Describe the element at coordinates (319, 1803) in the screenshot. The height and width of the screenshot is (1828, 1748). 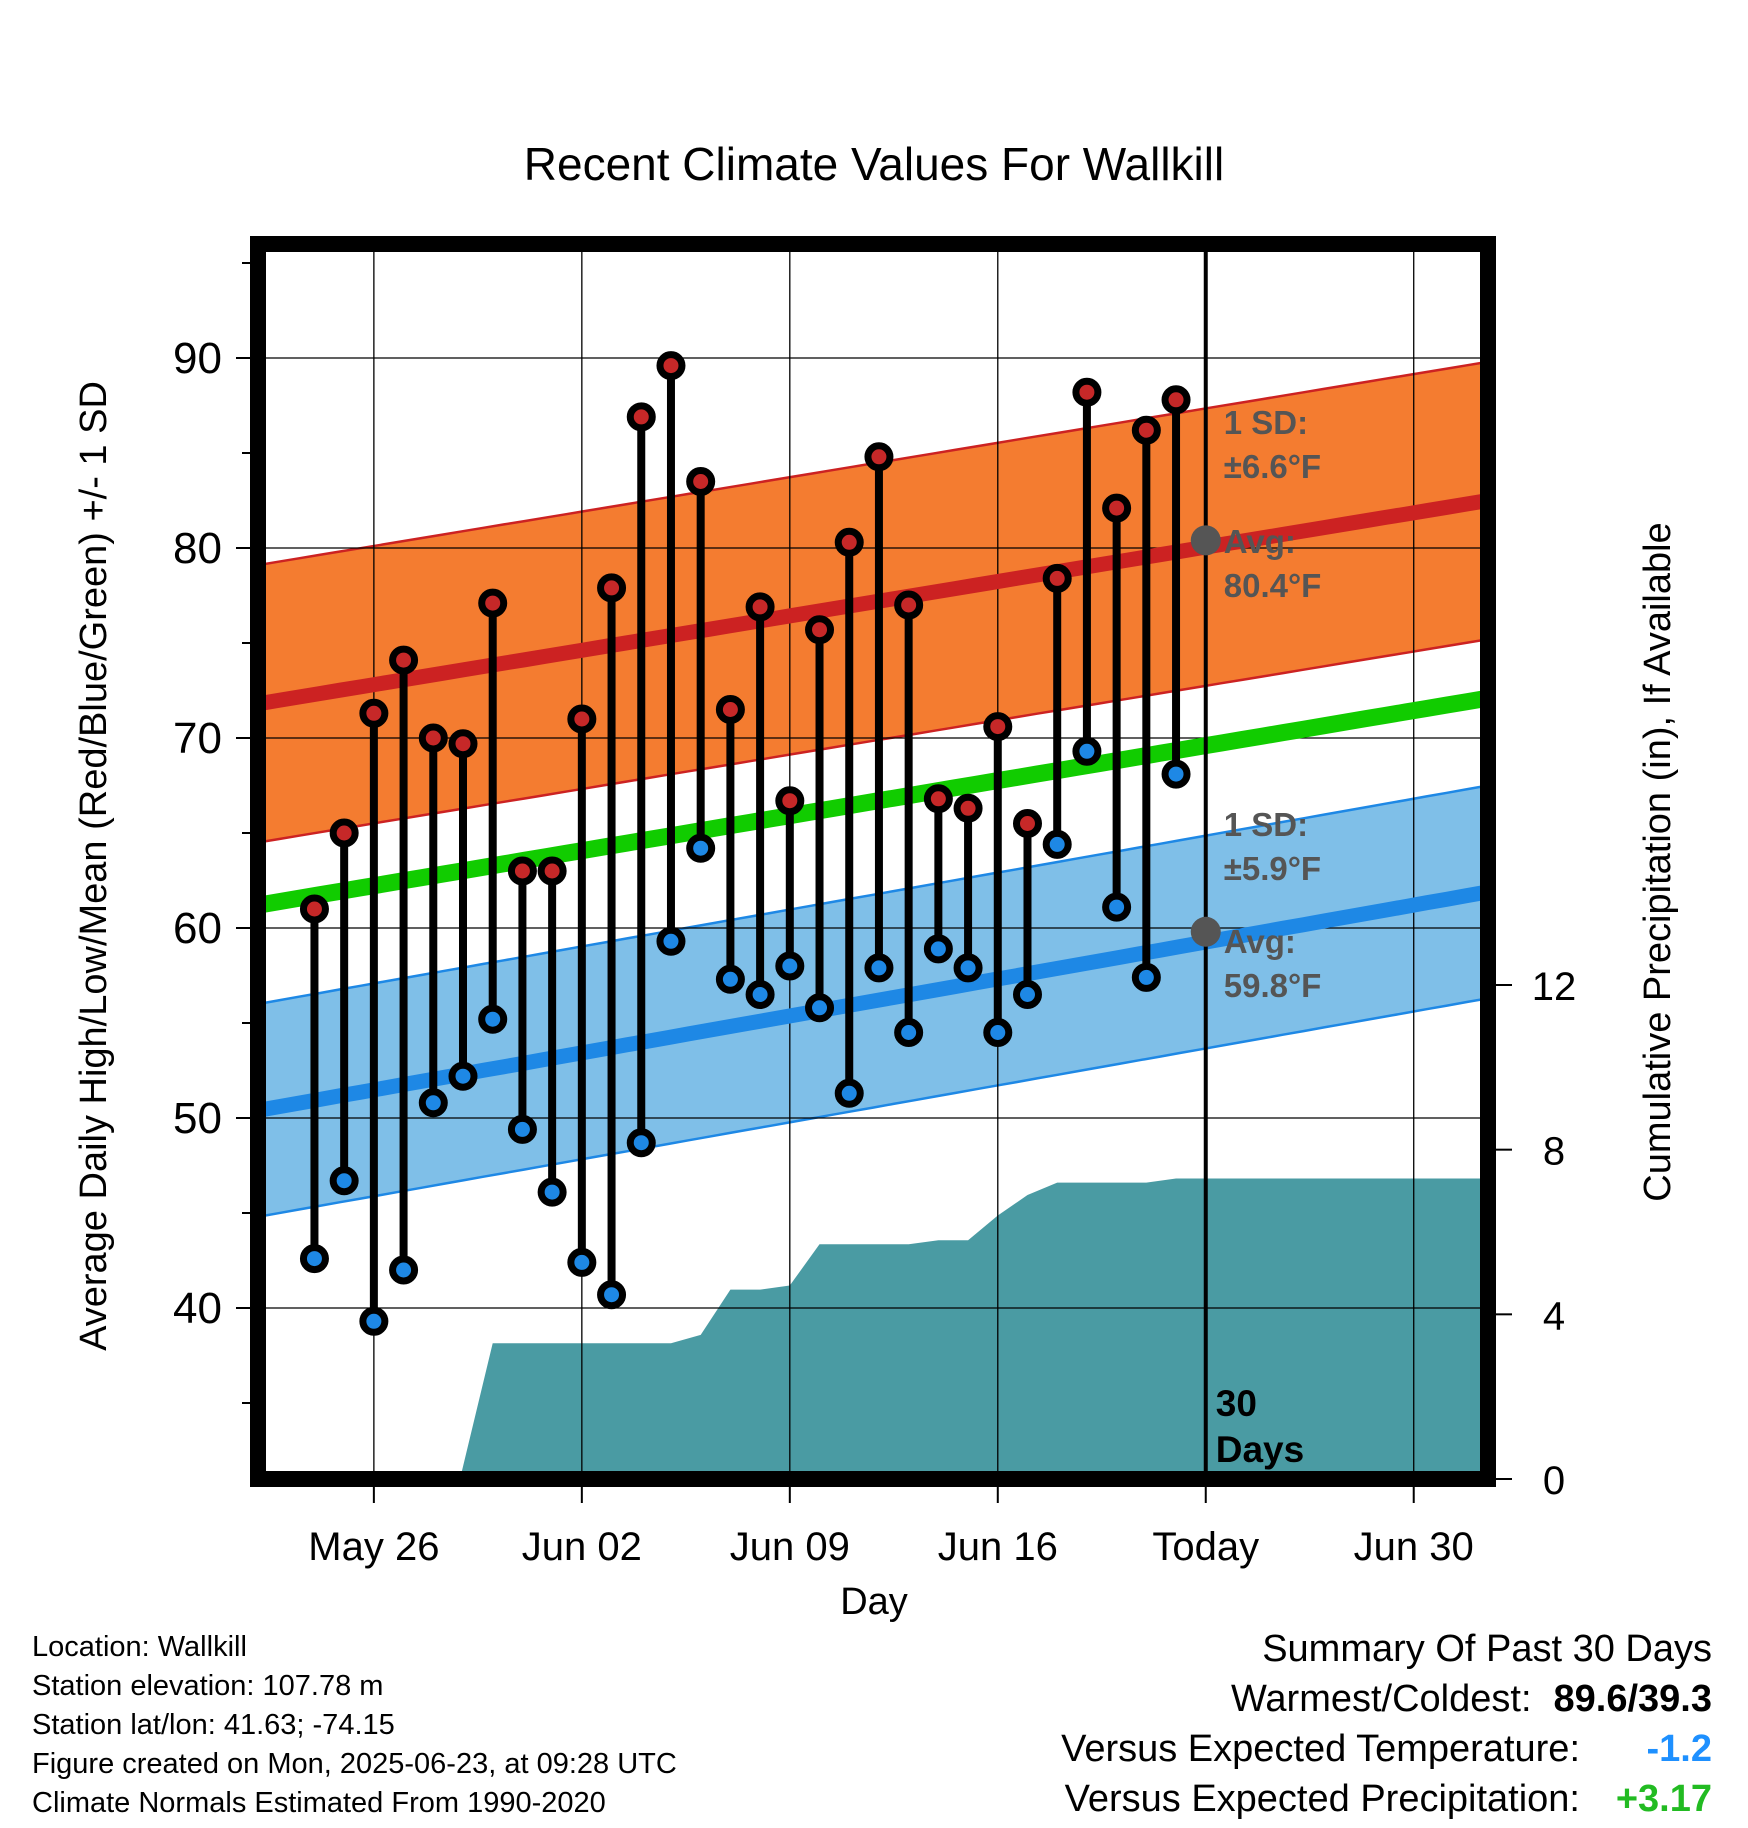
I see `normals-period-text: Climate Normals Estimated From 1990-2020` at that location.